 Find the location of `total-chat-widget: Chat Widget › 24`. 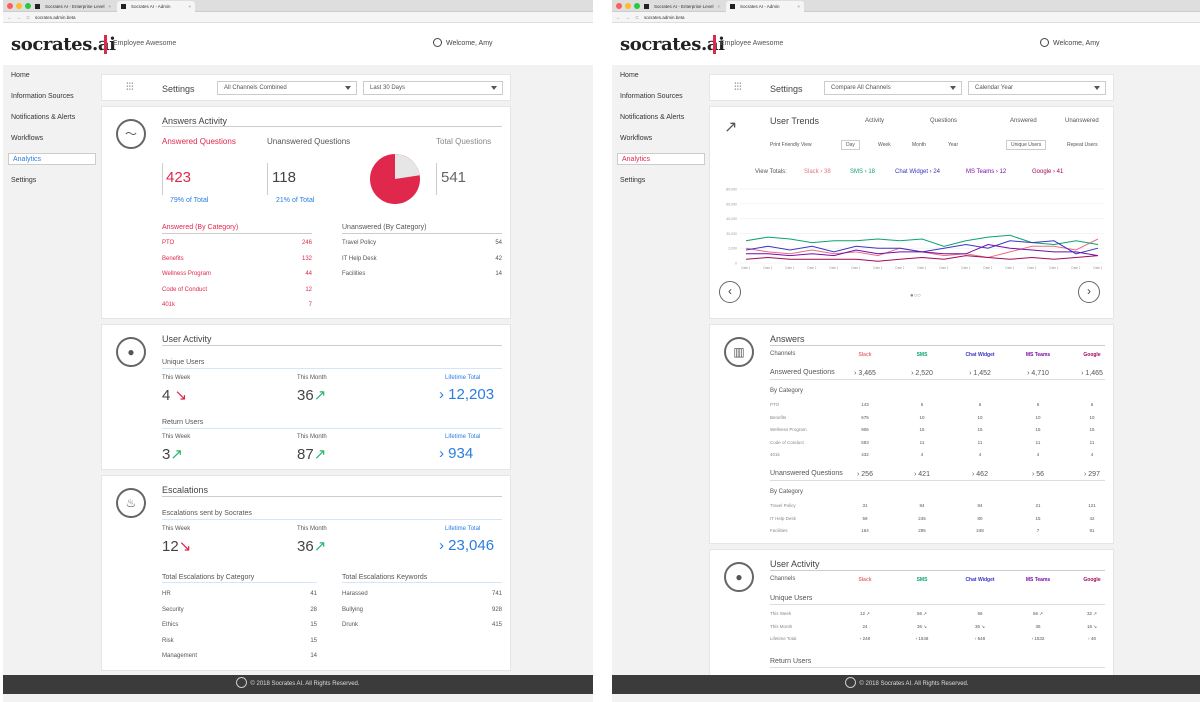

total-chat-widget: Chat Widget › 24 is located at coordinates (918, 172).